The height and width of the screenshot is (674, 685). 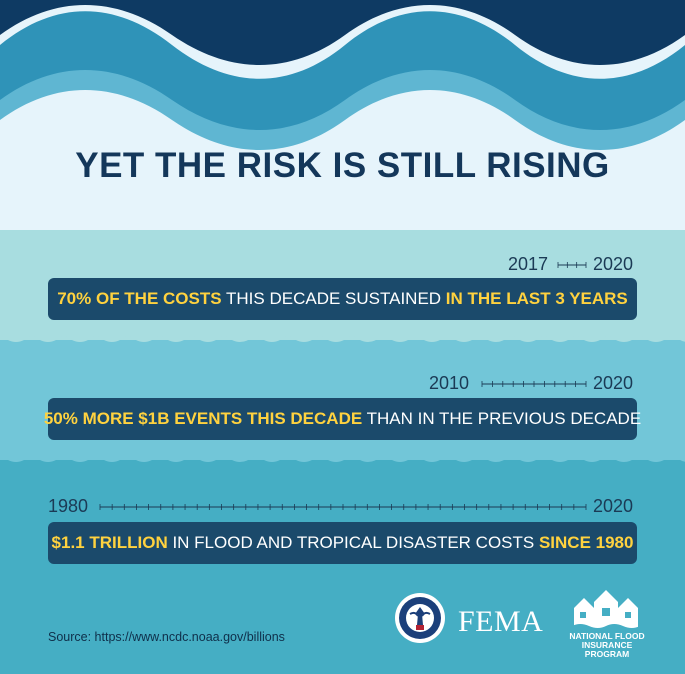 I want to click on timeline-2017-2020, so click(x=572, y=265).